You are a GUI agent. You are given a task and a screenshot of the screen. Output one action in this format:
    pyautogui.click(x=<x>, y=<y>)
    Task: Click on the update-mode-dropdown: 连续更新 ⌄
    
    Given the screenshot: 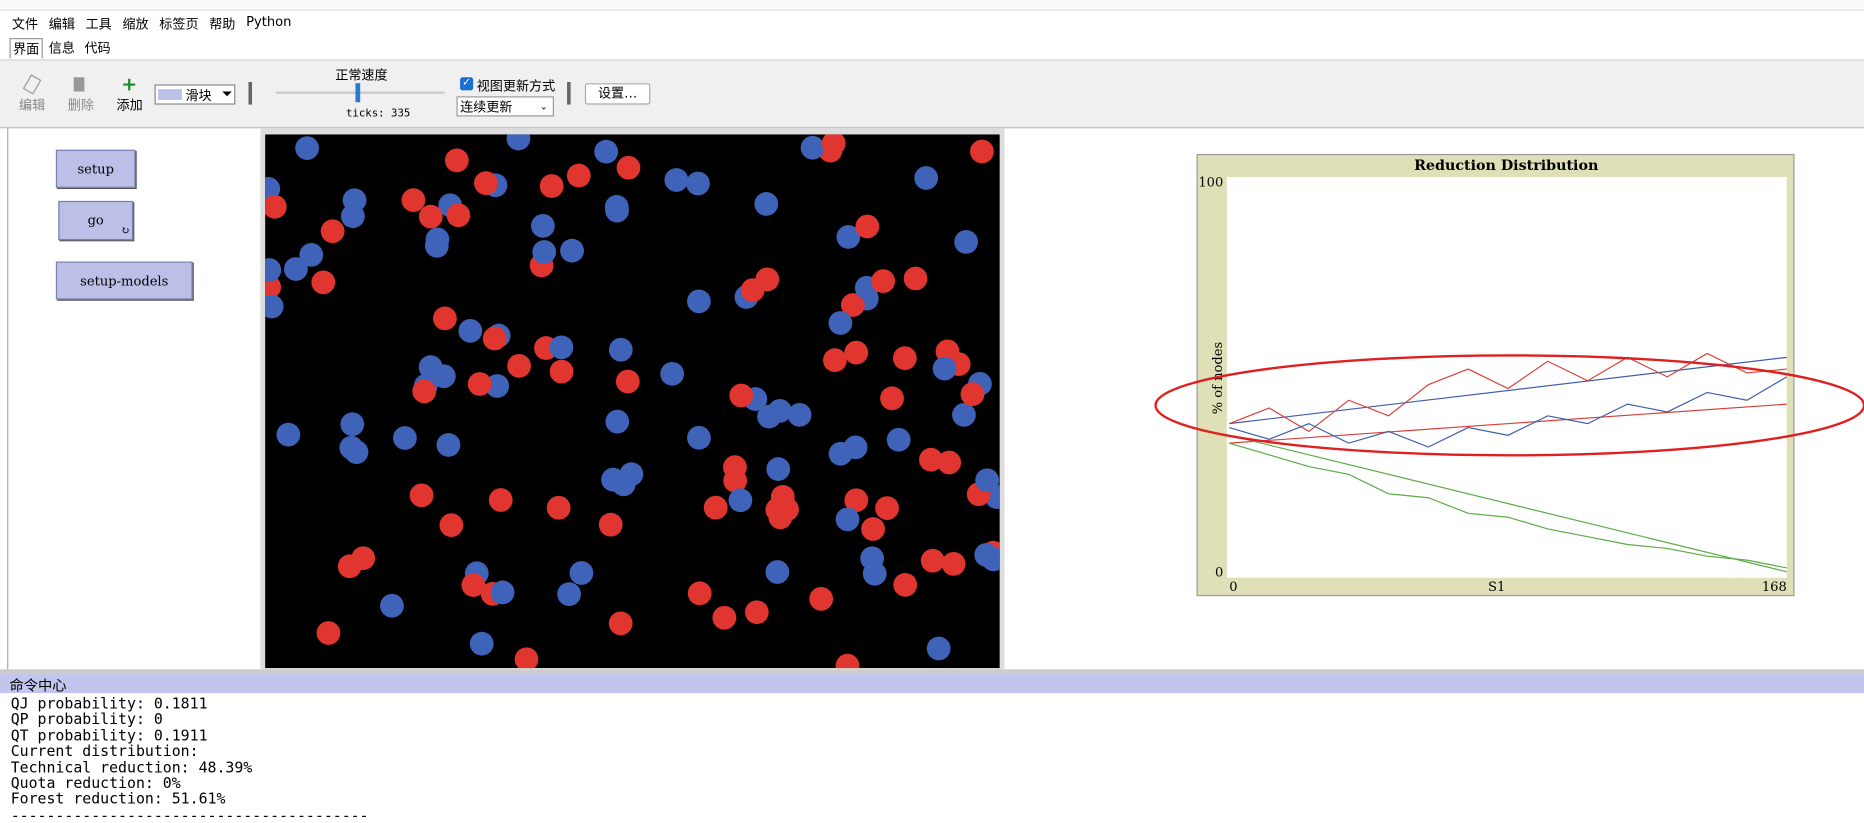 What is the action you would take?
    pyautogui.click(x=505, y=106)
    